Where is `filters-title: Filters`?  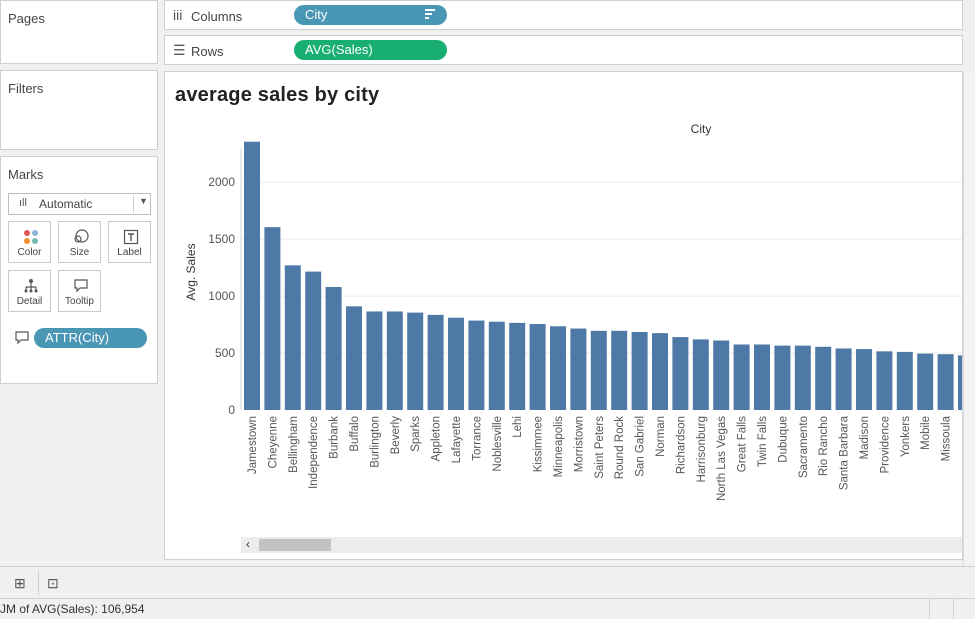
filters-title: Filters is located at coordinates (26, 88).